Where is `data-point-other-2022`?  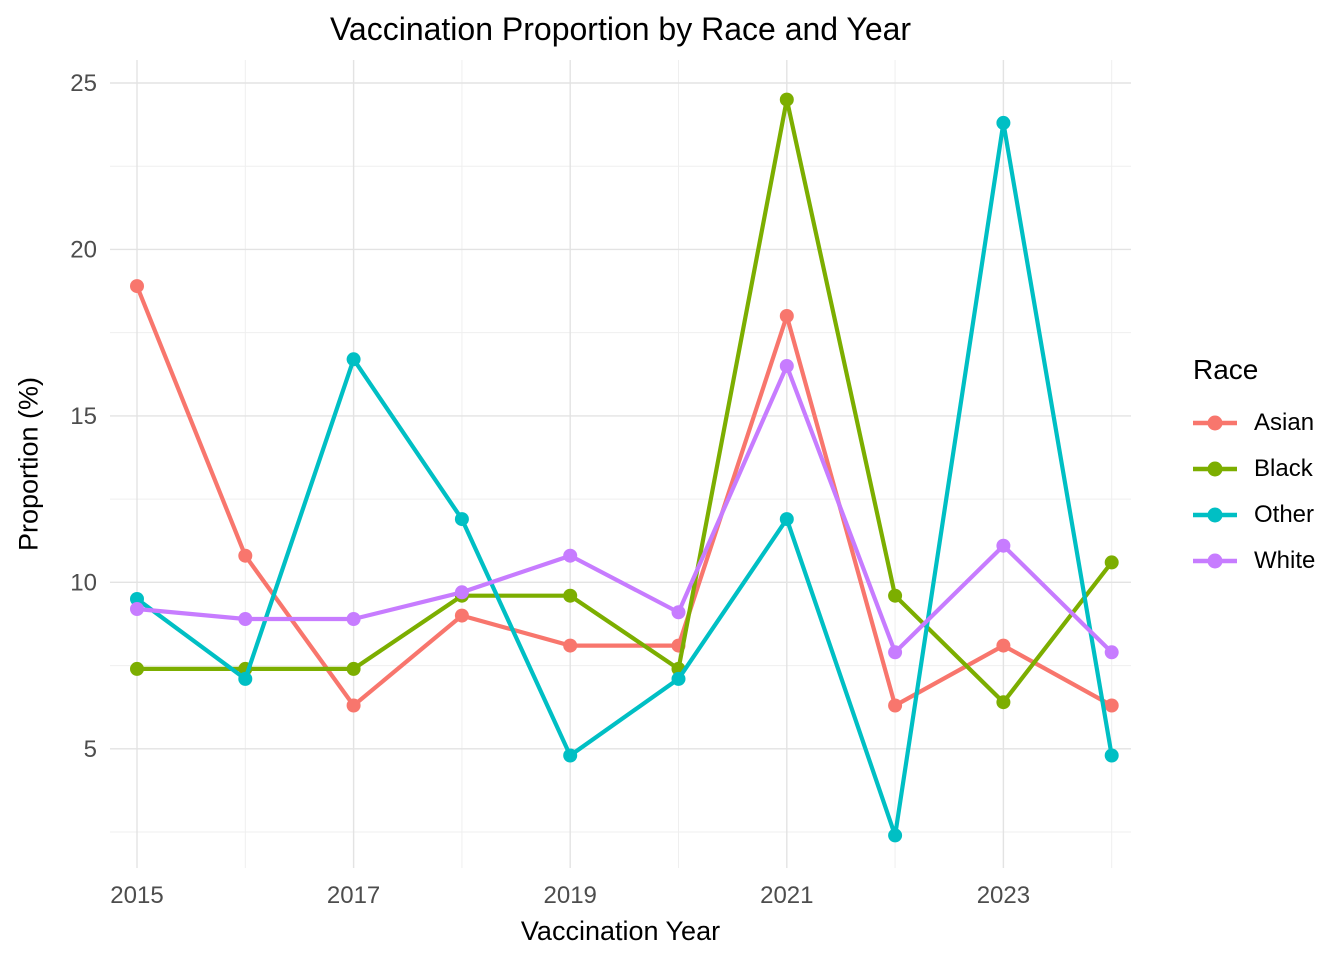
data-point-other-2022 is located at coordinates (895, 835).